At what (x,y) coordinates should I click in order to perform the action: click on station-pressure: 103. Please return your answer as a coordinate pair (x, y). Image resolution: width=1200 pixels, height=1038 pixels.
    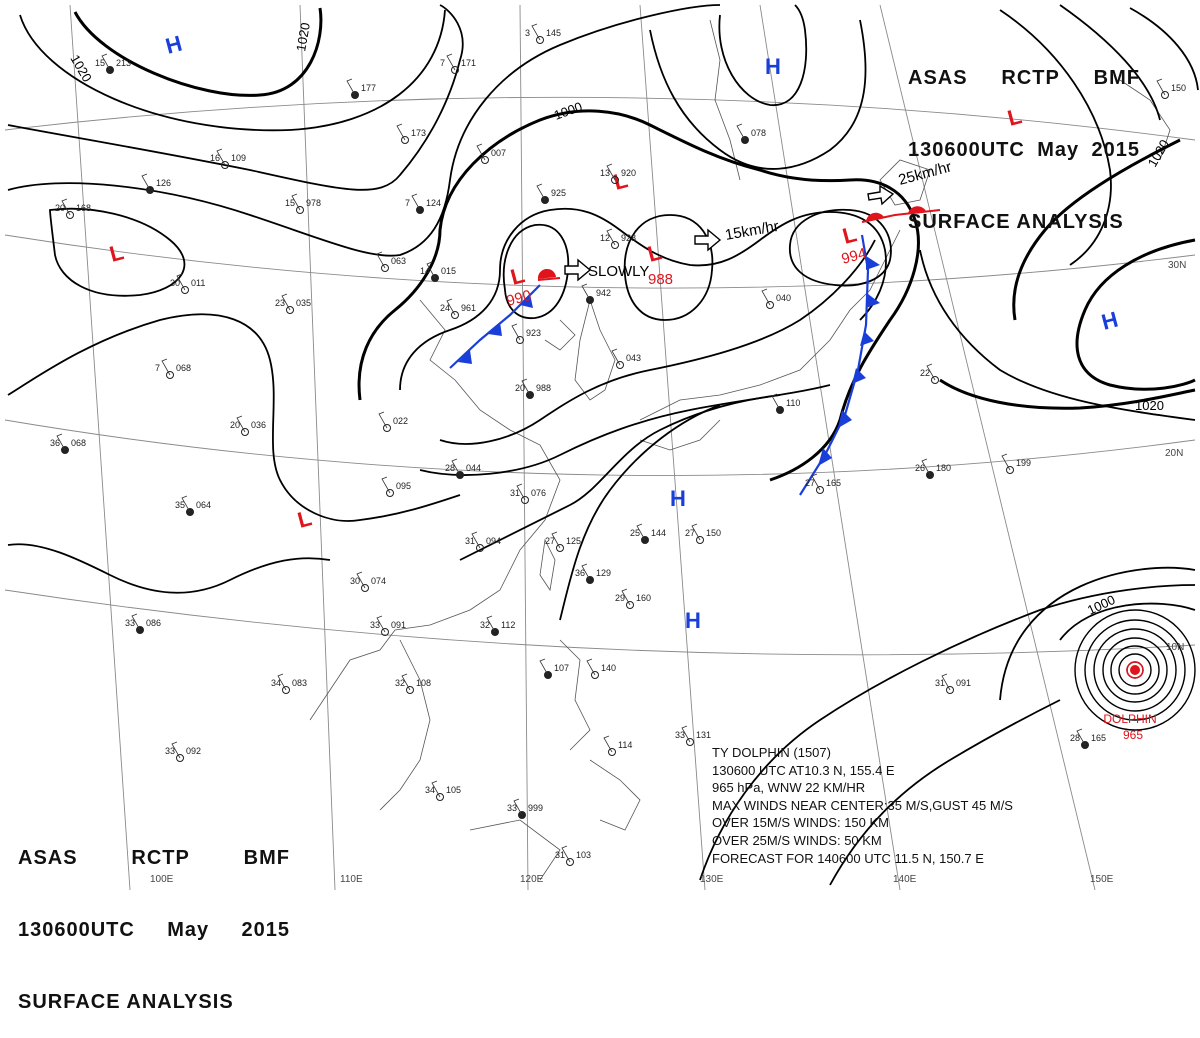
    Looking at the image, I should click on (583, 855).